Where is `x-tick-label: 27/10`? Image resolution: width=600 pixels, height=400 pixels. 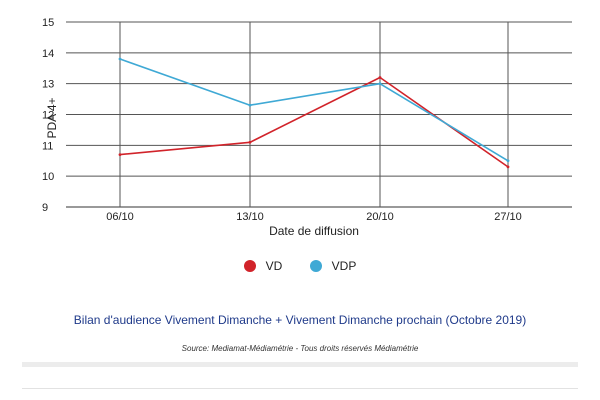
x-tick-label: 27/10 is located at coordinates (508, 217).